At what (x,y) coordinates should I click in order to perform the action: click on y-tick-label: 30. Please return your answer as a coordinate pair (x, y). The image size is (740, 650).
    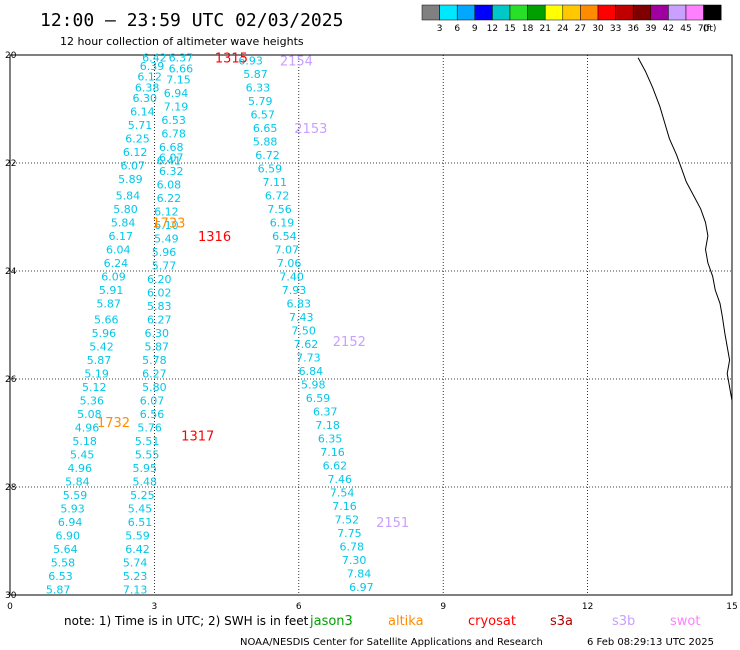
    Looking at the image, I should click on (11, 596).